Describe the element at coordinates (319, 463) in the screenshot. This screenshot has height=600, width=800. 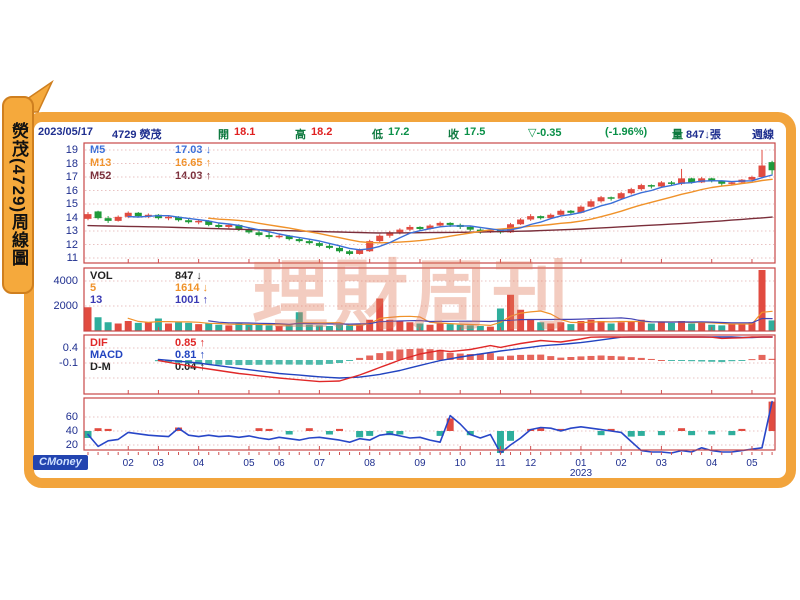
I see `month-label: 07` at that location.